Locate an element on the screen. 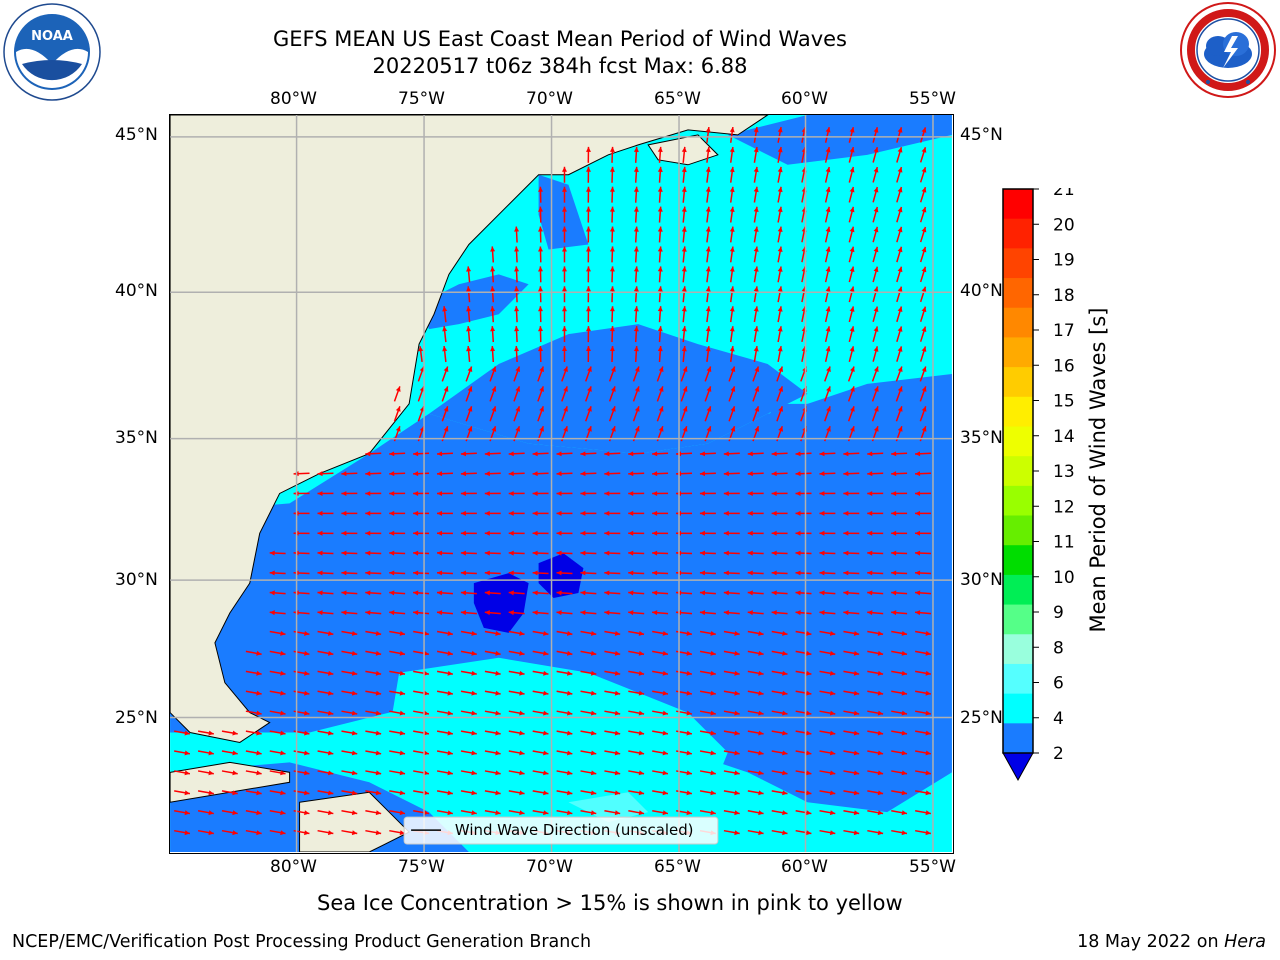 Image resolution: width=1280 pixels, height=960 pixels. top-lon-label: 80°W is located at coordinates (293, 99).